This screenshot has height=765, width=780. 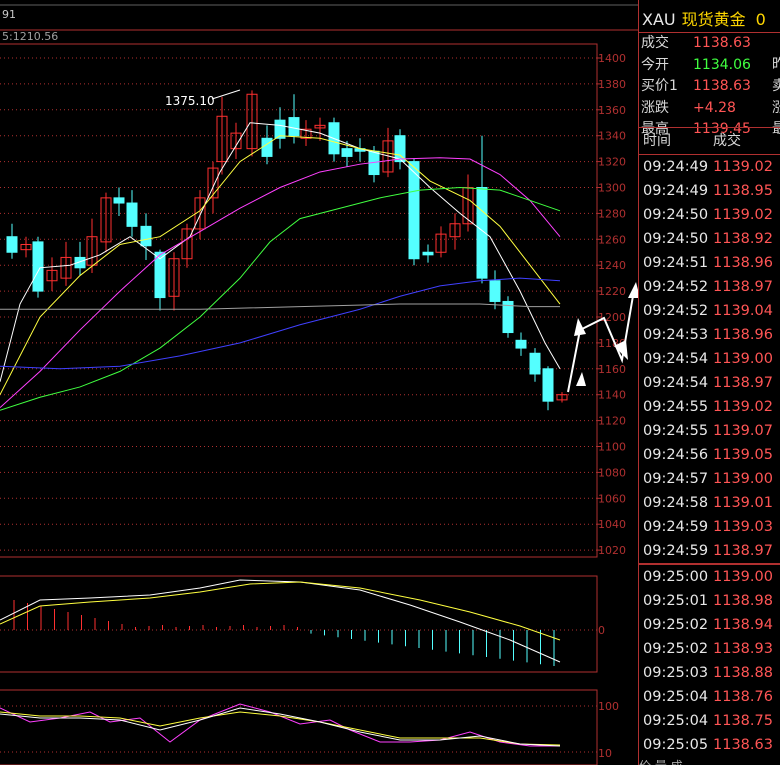 What do you see at coordinates (612, 265) in the screenshot?
I see `y-axis-tick: 1240` at bounding box center [612, 265].